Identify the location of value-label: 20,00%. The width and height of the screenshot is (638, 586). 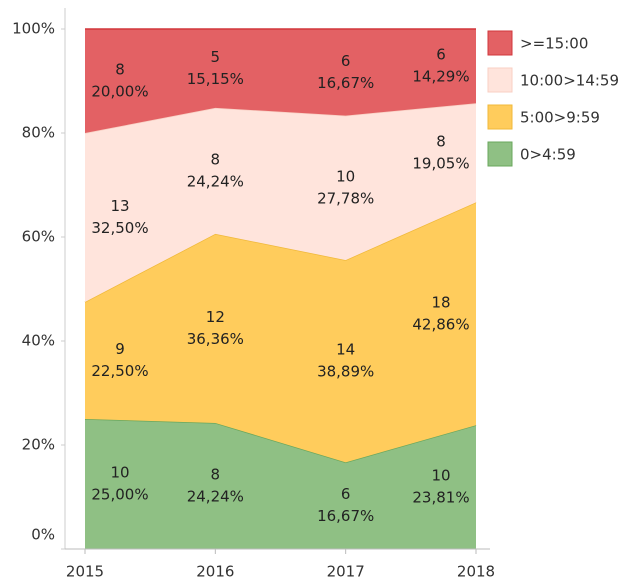
(119, 92).